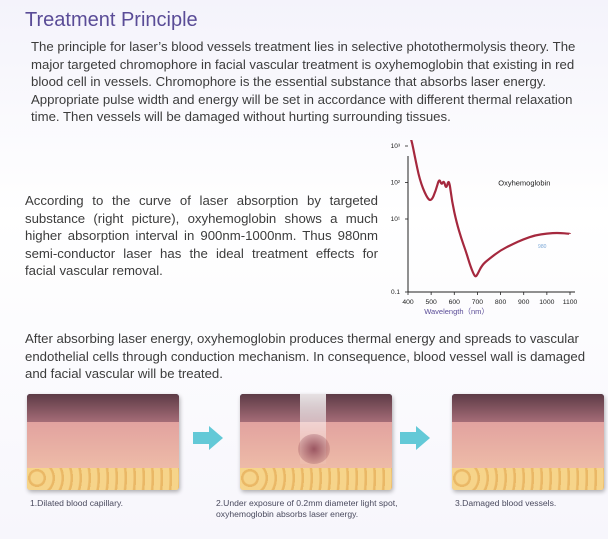 This screenshot has height=539, width=608. I want to click on x-tick-label: 1100, so click(570, 302).